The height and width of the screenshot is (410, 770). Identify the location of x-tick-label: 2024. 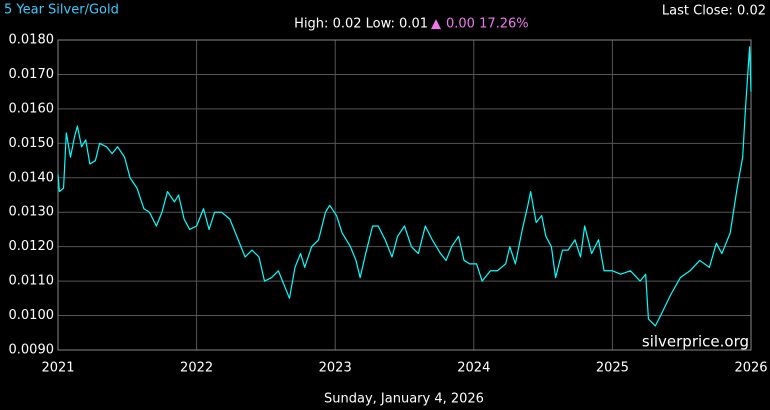
(473, 368).